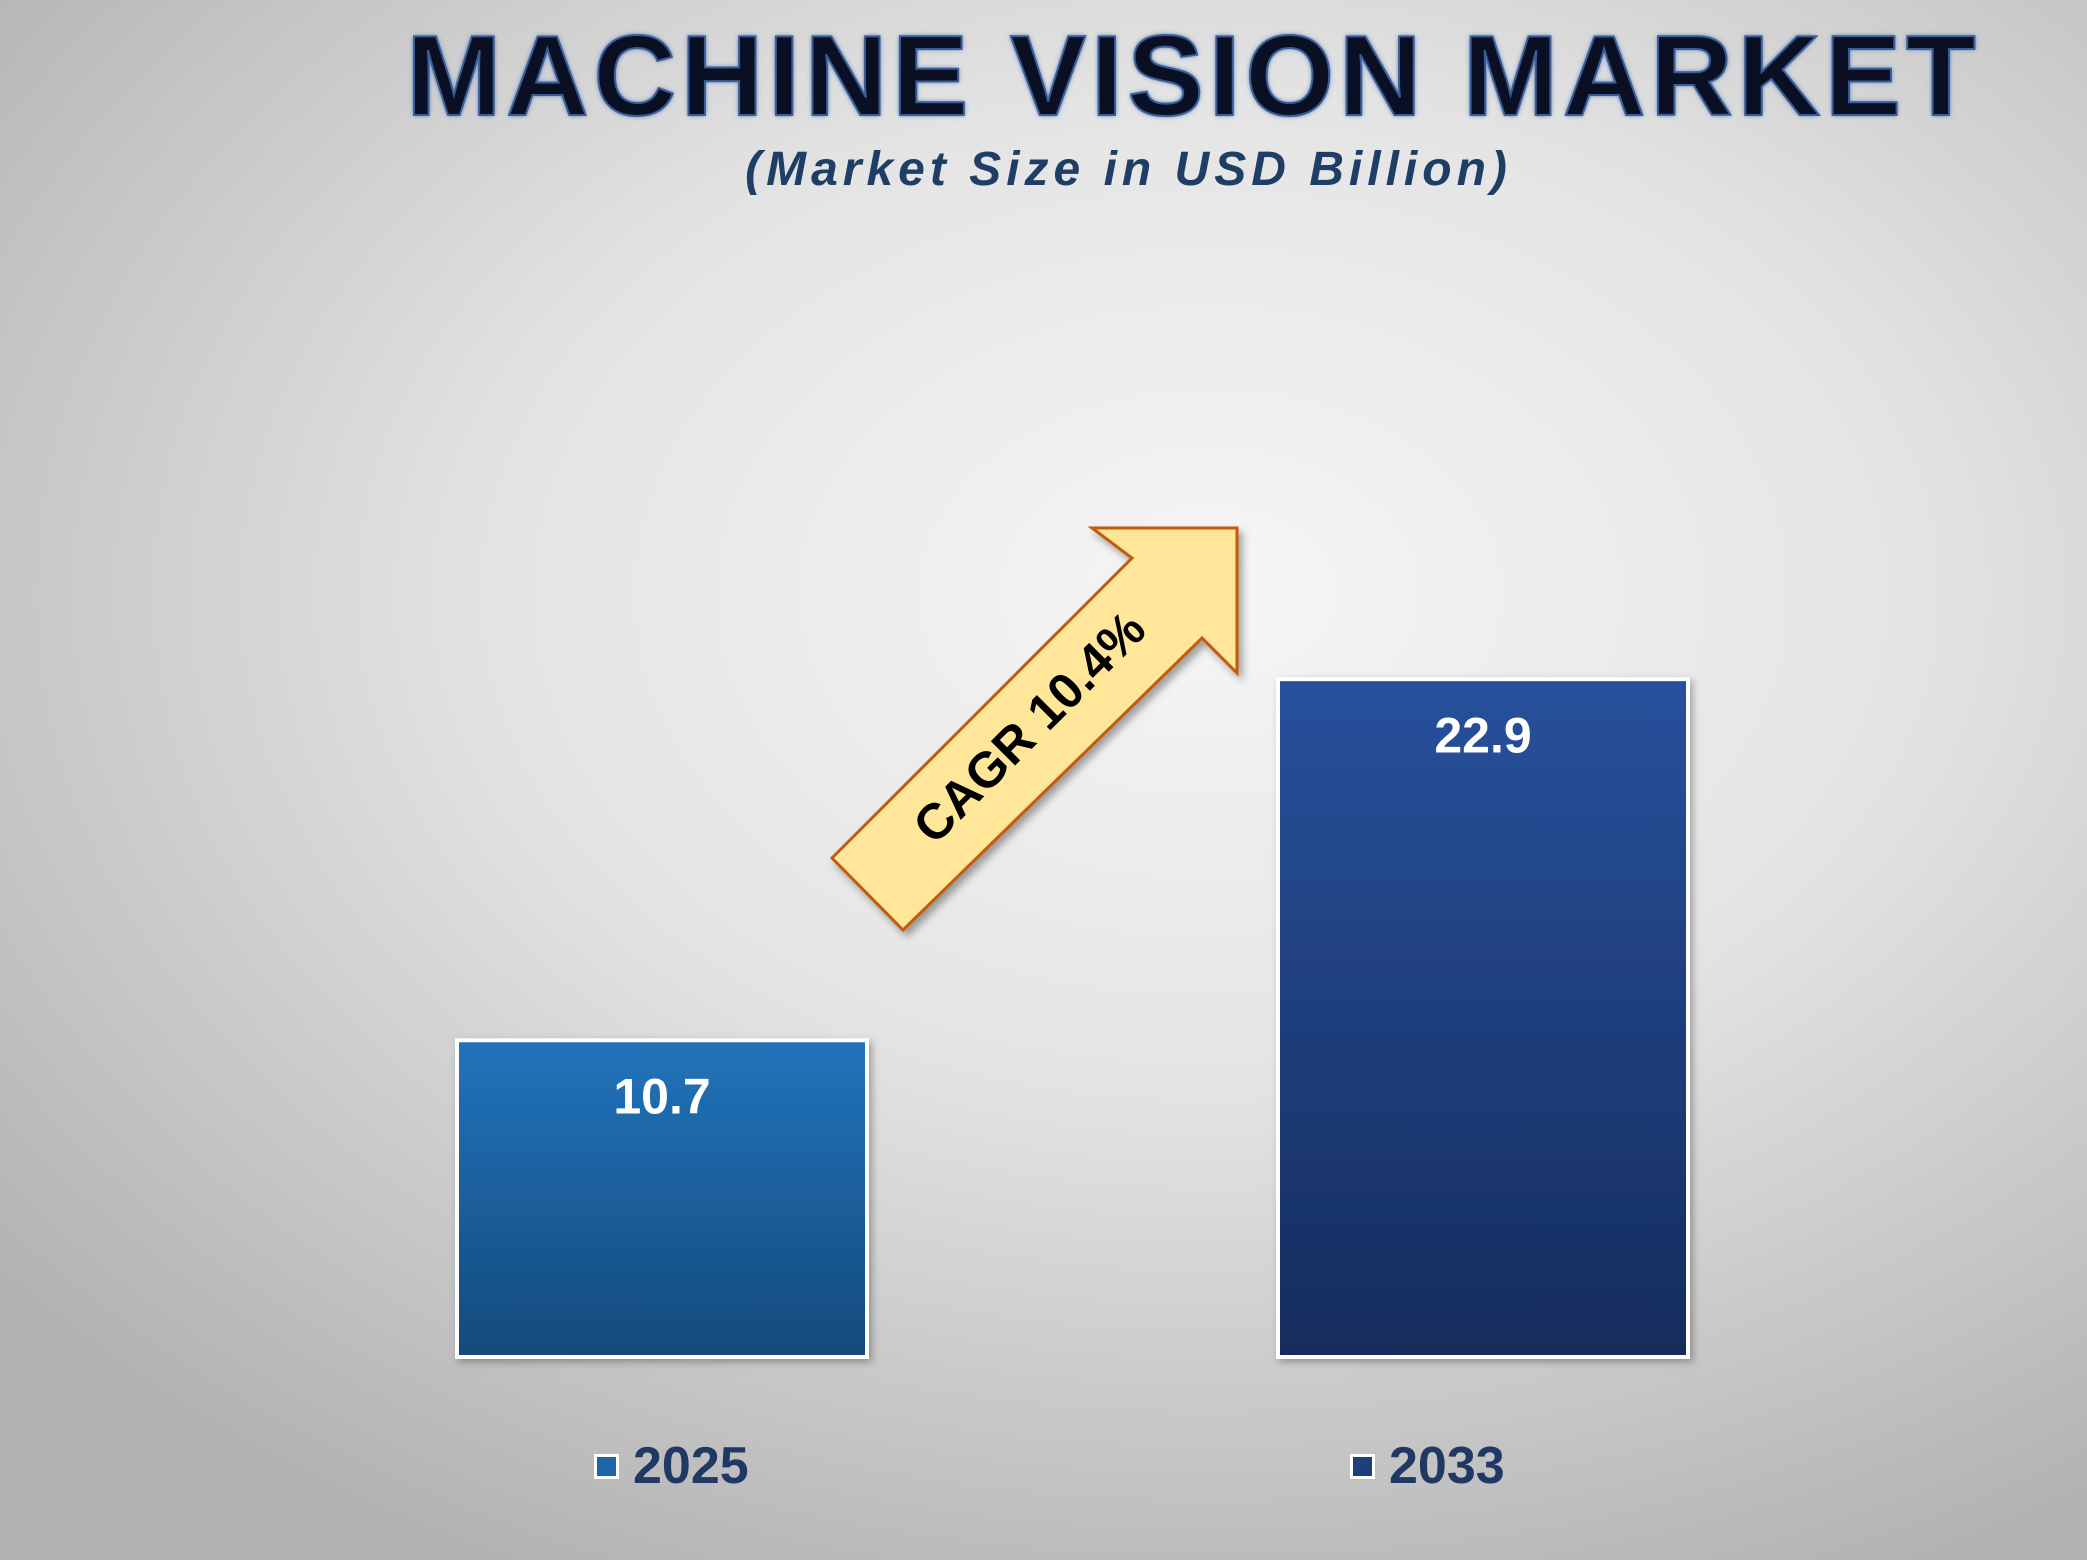 The height and width of the screenshot is (1560, 2087). I want to click on bar-value-label-2025: 10.7, so click(661, 1096).